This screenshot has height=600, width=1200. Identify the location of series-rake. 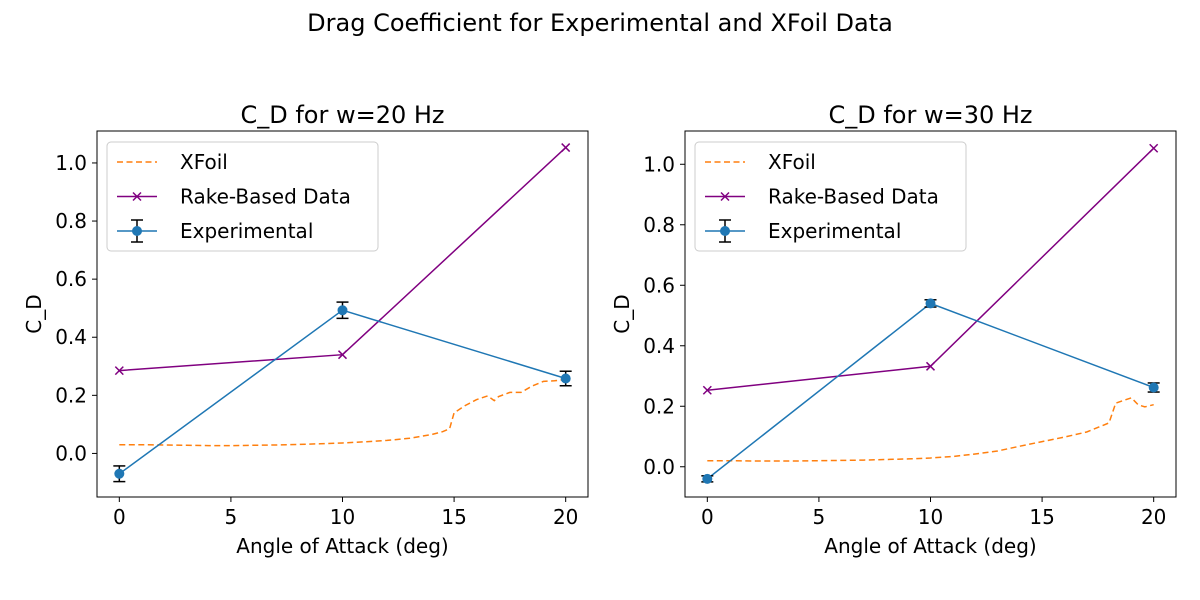
(342, 259).